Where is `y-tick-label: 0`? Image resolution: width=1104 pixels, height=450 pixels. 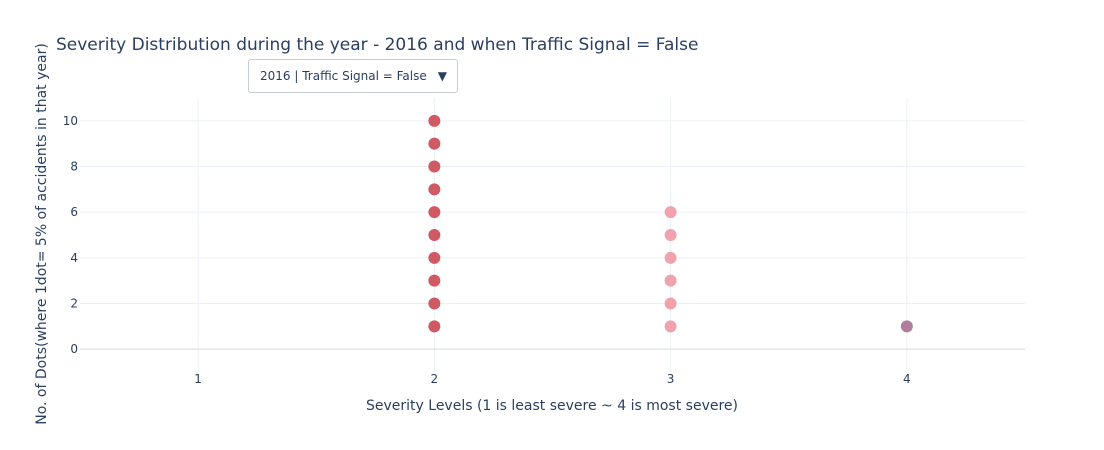
y-tick-label: 0 is located at coordinates (74, 349).